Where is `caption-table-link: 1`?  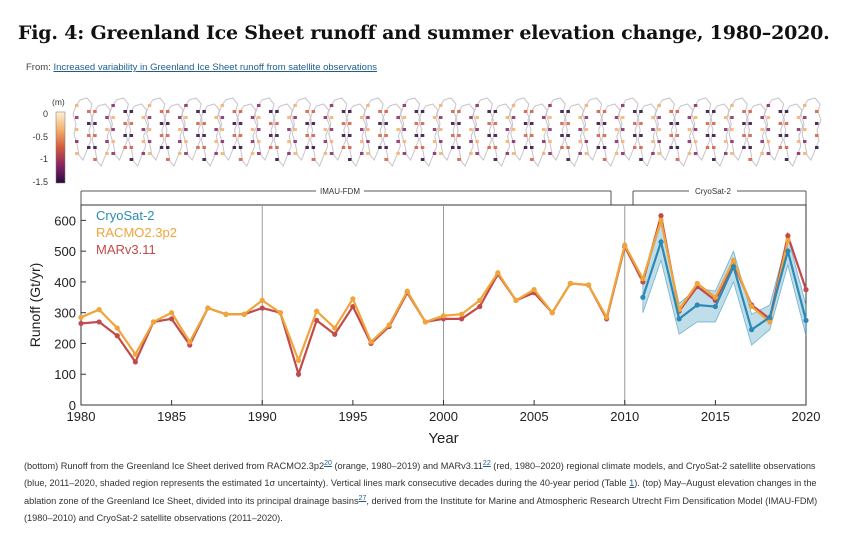 caption-table-link: 1 is located at coordinates (632, 482).